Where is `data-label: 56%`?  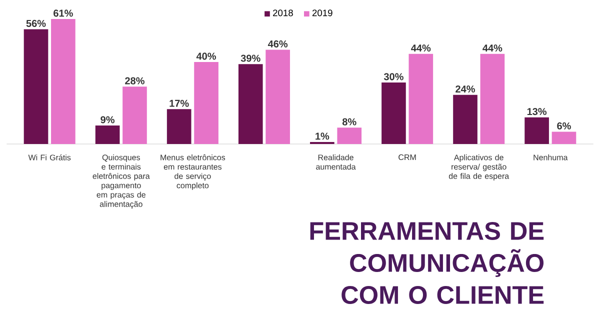
data-label: 56% is located at coordinates (36, 23).